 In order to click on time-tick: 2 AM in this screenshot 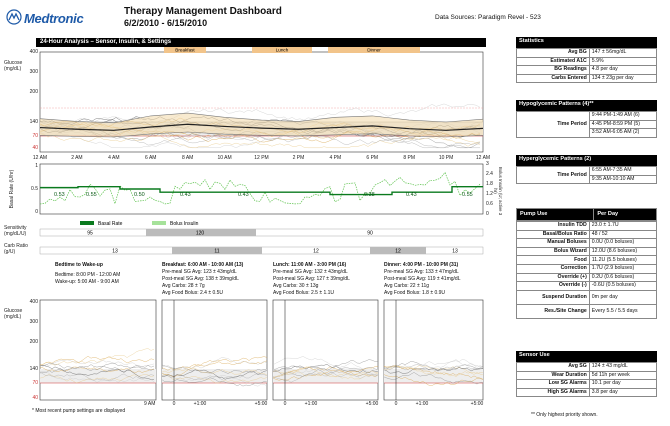, I will do `click(77, 158)`.